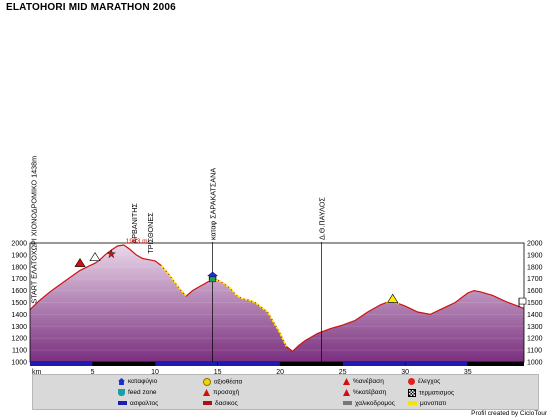 This screenshot has width=553, height=420. What do you see at coordinates (375, 403) in the screenshot?
I see `legend-label: χαλικοδρομος` at bounding box center [375, 403].